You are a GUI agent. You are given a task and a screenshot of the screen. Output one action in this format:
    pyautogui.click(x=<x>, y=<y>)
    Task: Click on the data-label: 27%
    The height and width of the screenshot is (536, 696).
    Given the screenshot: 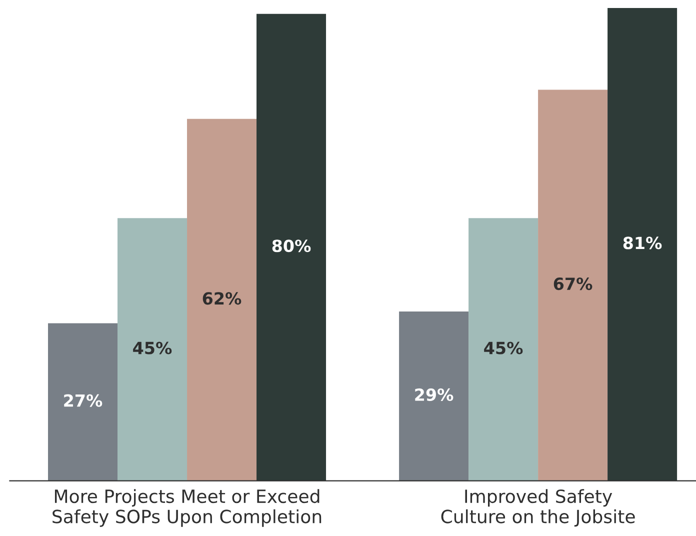 What is the action you would take?
    pyautogui.click(x=83, y=400)
    